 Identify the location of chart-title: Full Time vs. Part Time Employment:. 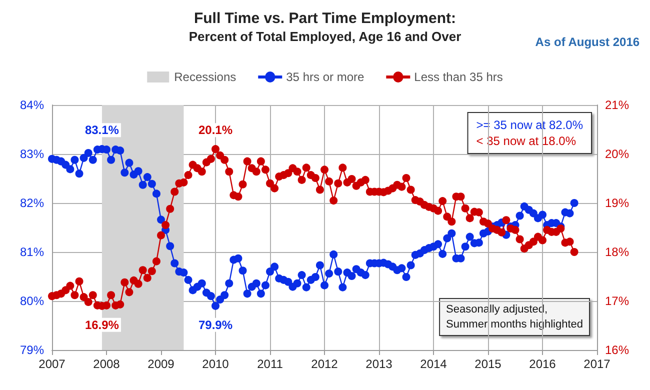
(325, 18).